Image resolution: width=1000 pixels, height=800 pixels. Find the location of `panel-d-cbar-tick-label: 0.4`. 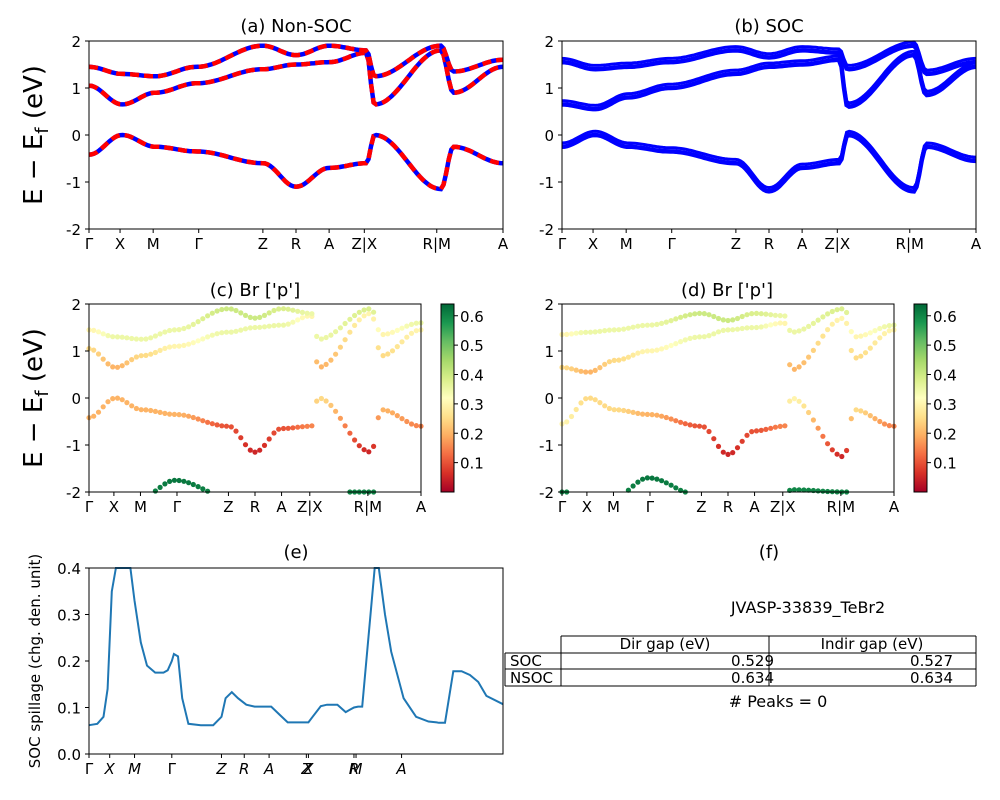

panel-d-cbar-tick-label: 0.4 is located at coordinates (945, 376).